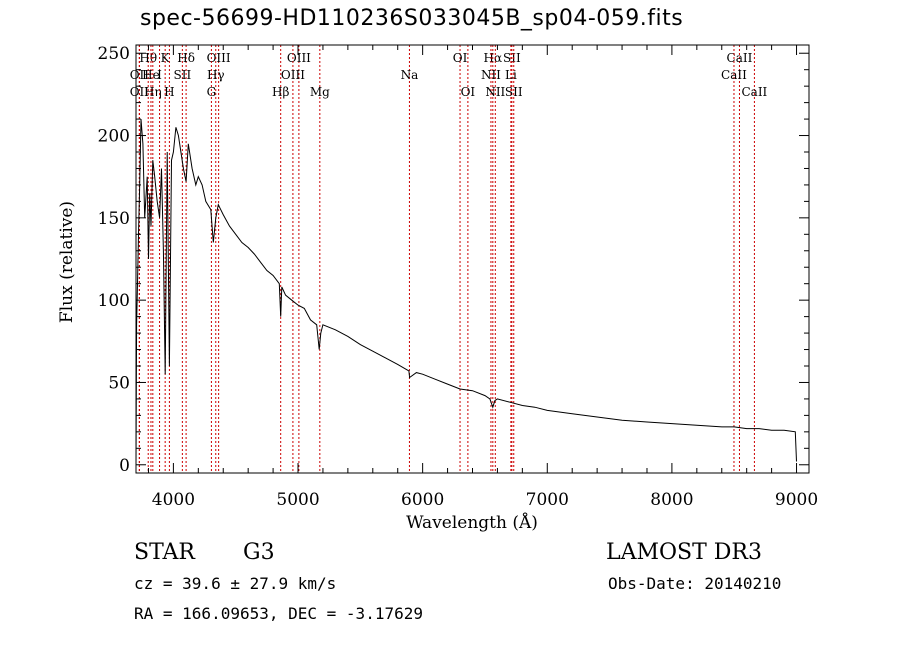 The image size is (900, 649). What do you see at coordinates (216, 75) in the screenshot?
I see `marker-label-hγ: Hγ` at bounding box center [216, 75].